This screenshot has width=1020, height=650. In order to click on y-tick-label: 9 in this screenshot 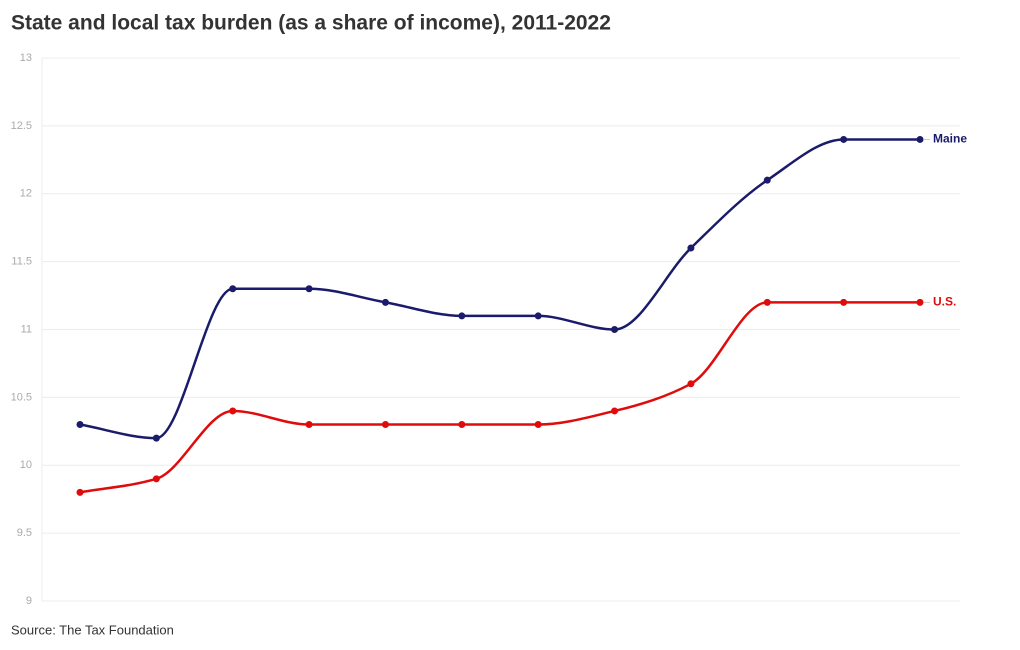, I will do `click(29, 601)`.